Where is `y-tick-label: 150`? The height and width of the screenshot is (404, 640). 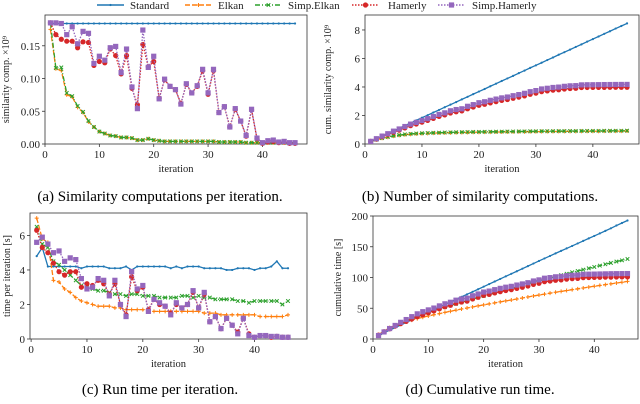
y-tick-label: 150 is located at coordinates (360, 248).